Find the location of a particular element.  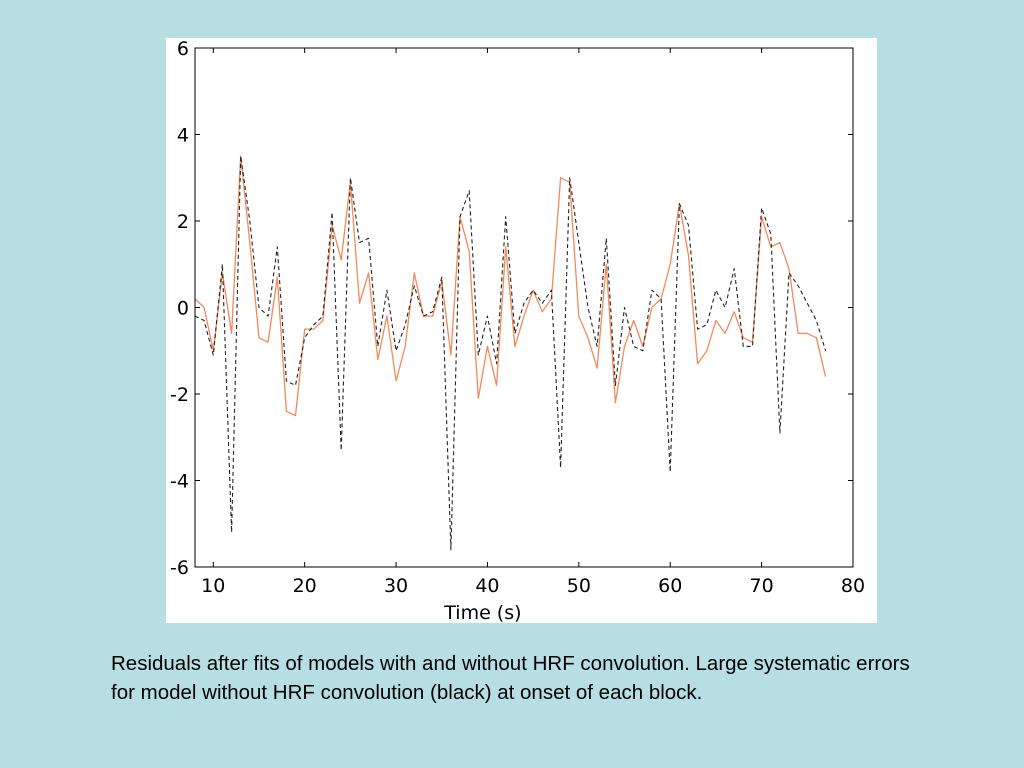

y-tick-label: -6 is located at coordinates (179, 568).